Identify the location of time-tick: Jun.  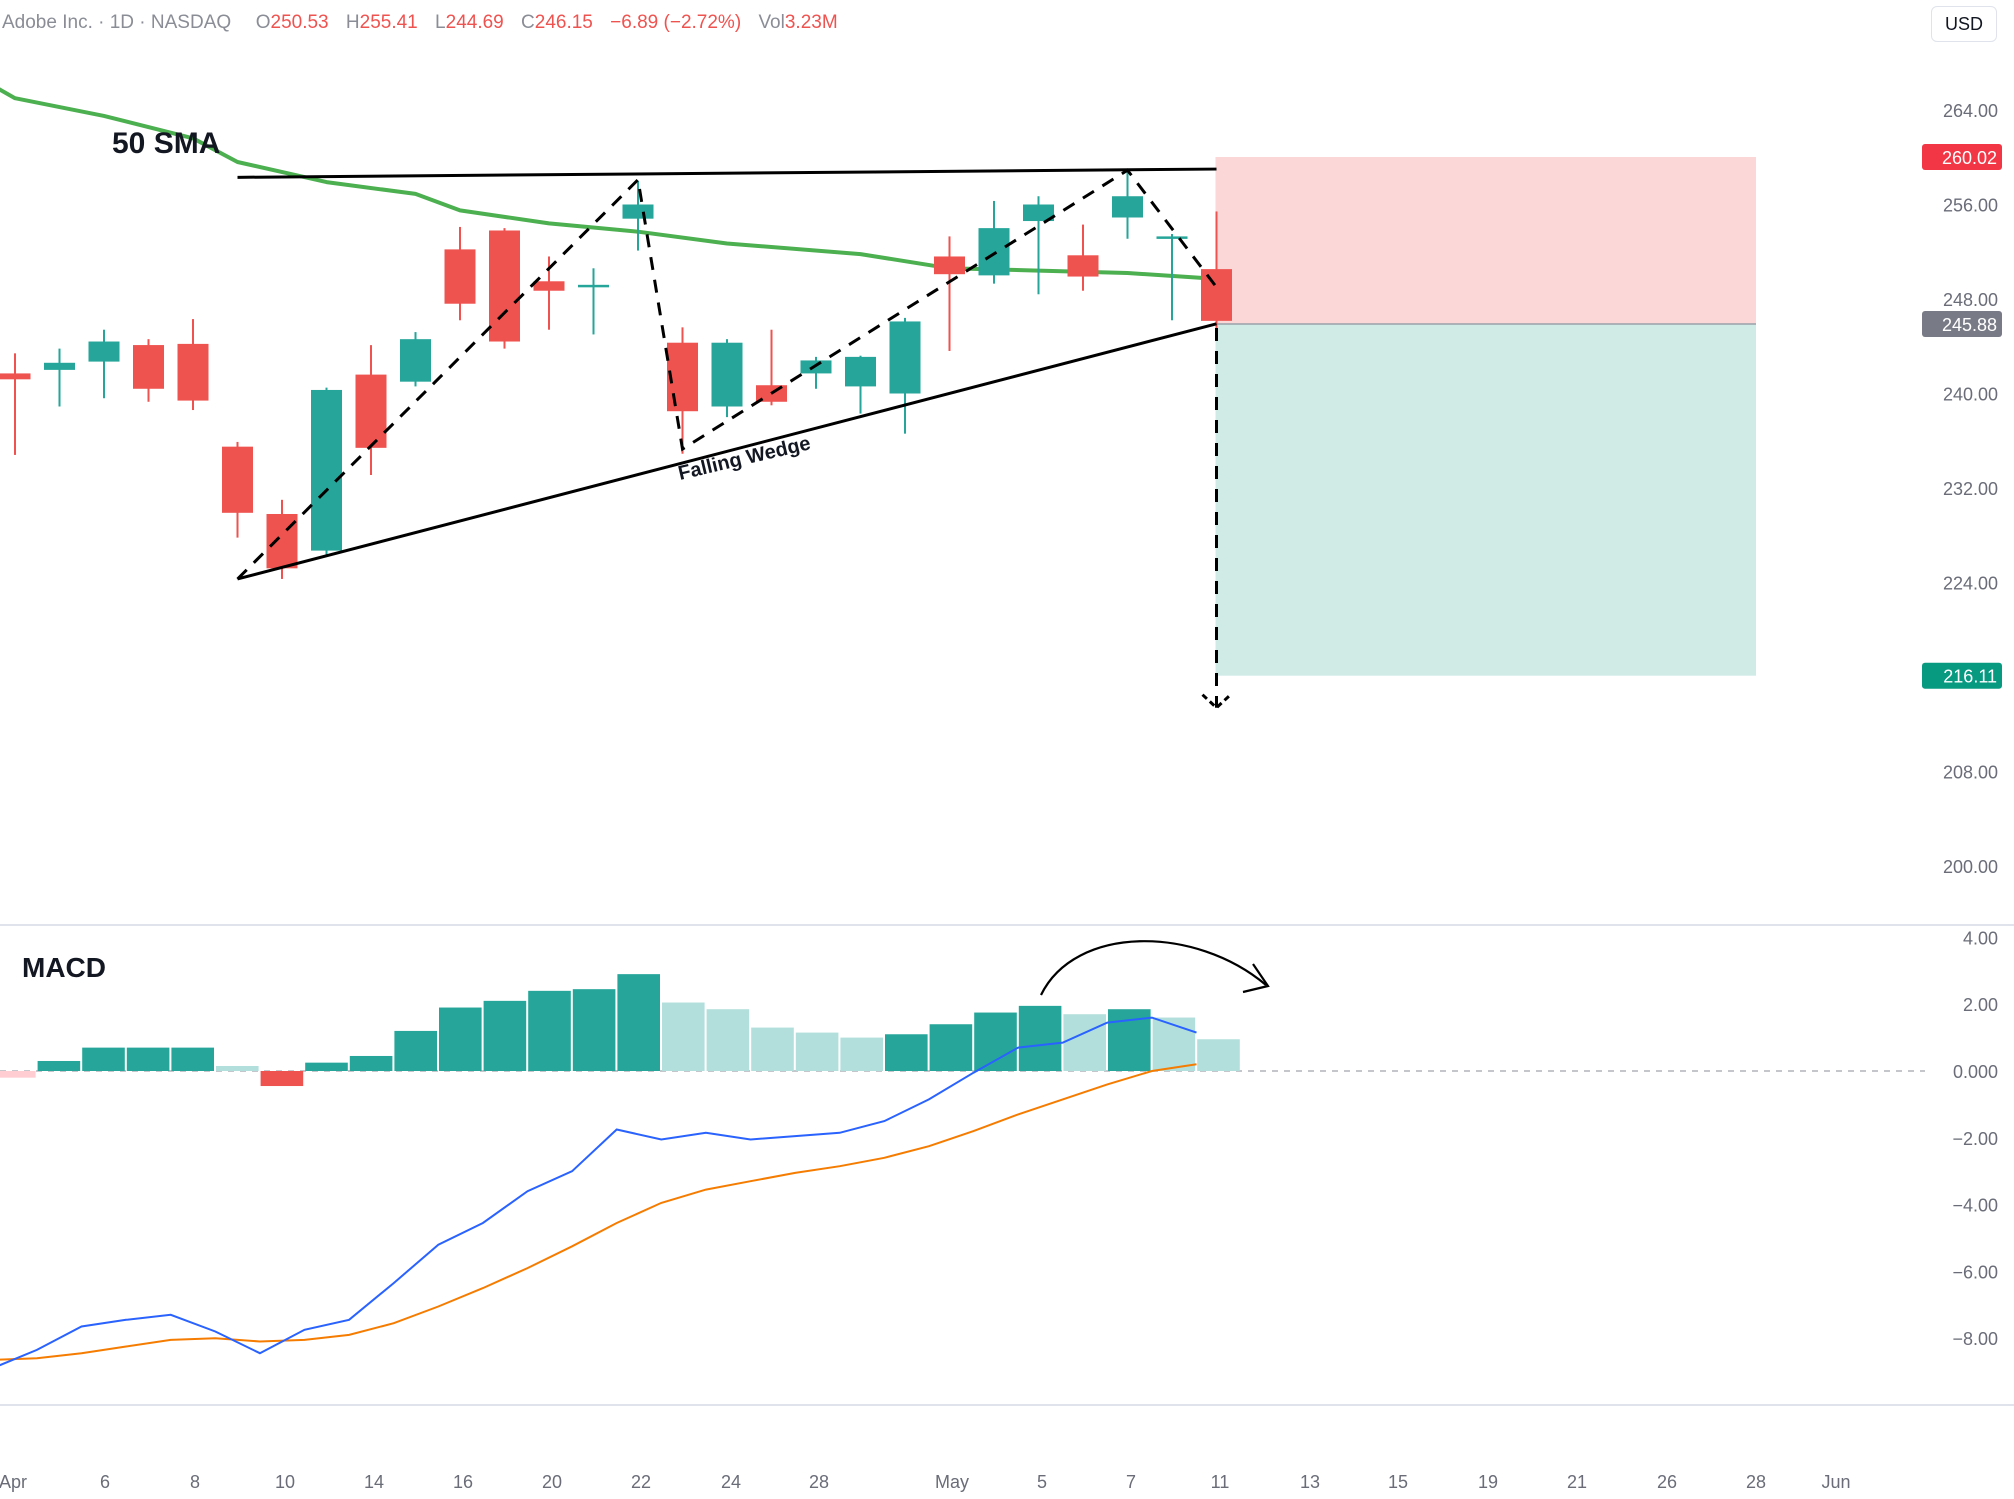
(1835, 1482).